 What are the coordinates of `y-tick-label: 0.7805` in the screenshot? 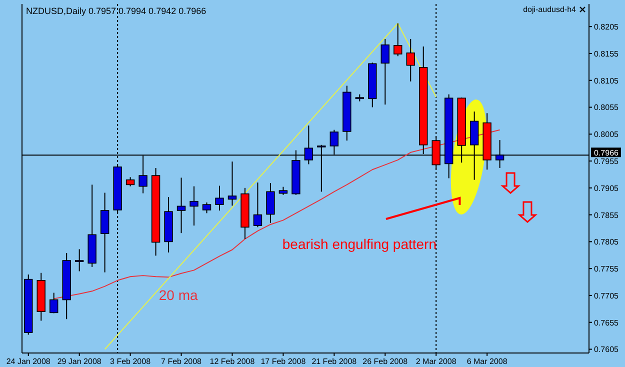 It's located at (607, 242).